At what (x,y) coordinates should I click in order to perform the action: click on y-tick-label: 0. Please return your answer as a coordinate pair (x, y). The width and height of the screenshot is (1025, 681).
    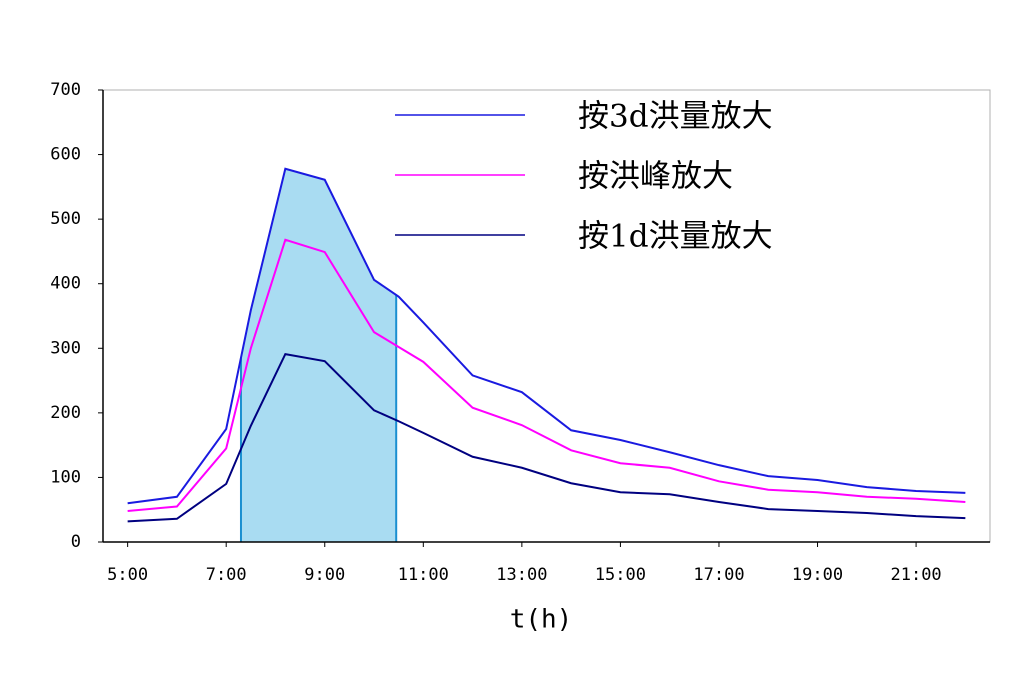
    Looking at the image, I should click on (76, 542).